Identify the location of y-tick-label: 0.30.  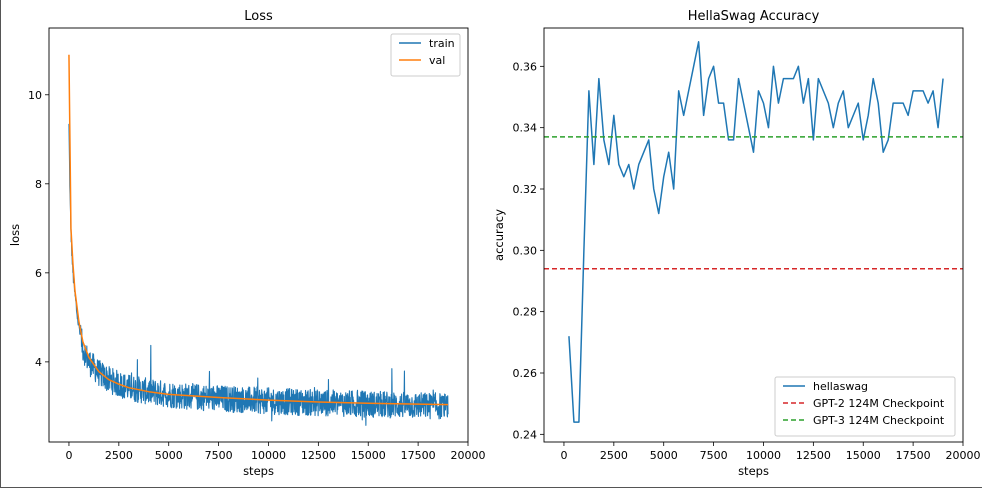
(525, 250).